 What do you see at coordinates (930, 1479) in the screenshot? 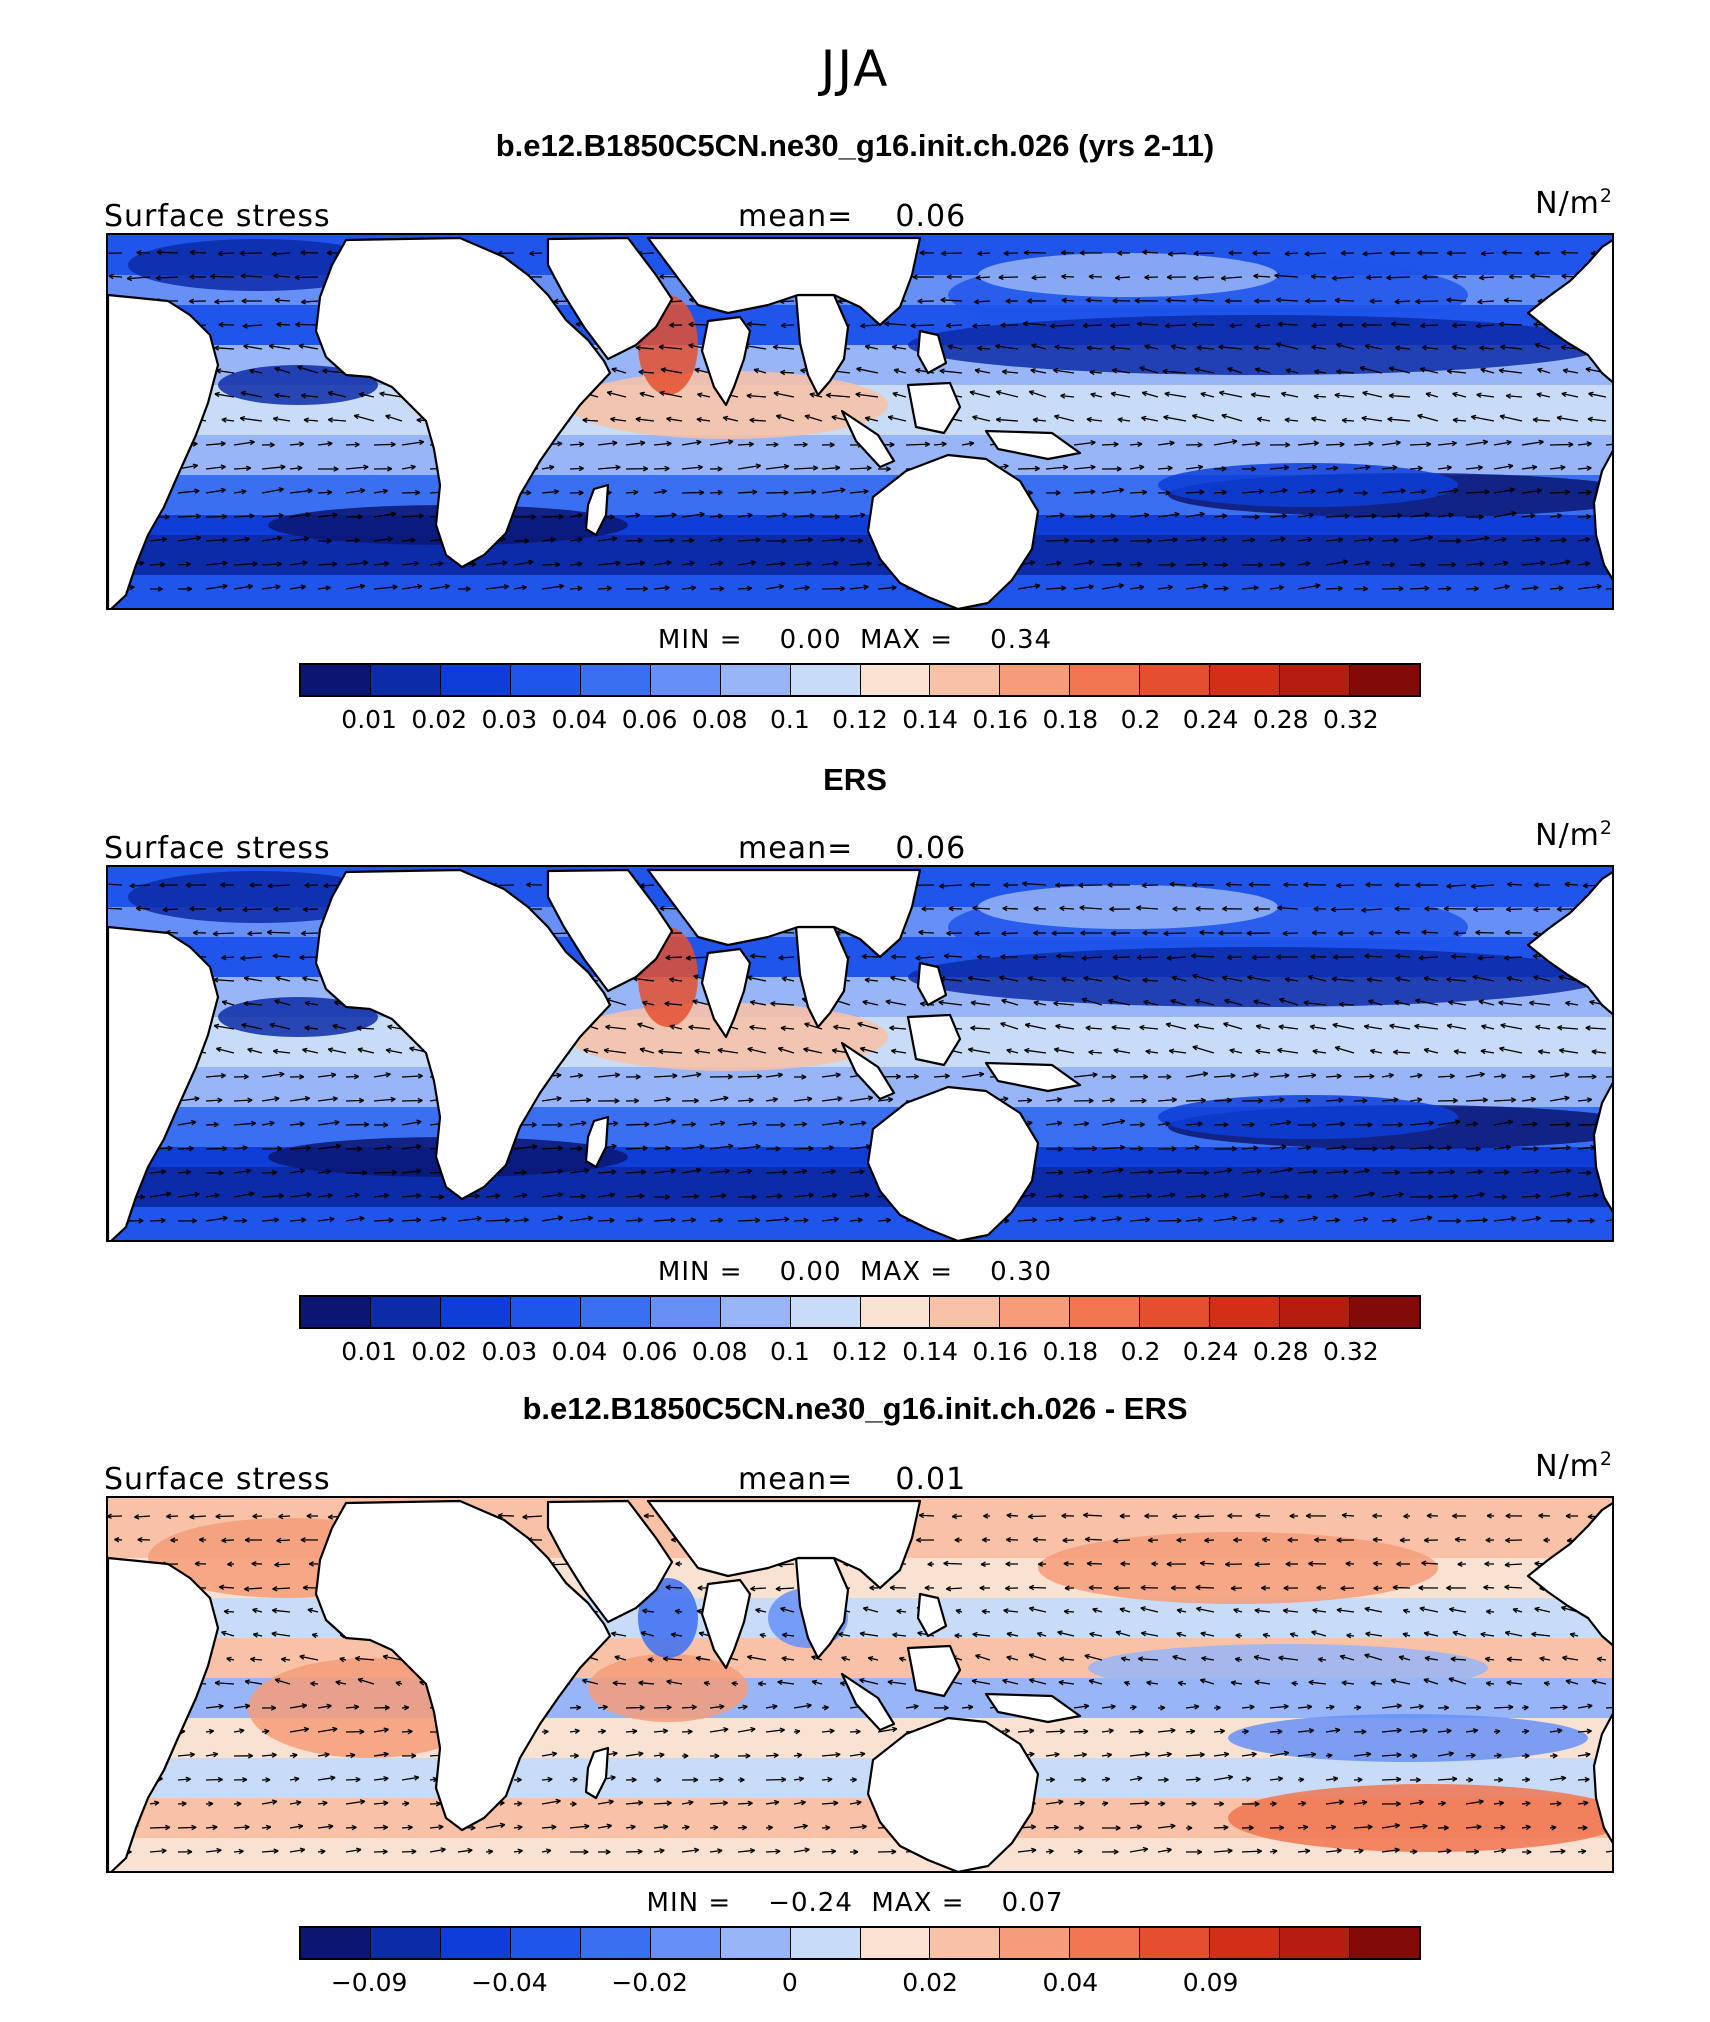
I see `mean-value: 0.01` at bounding box center [930, 1479].